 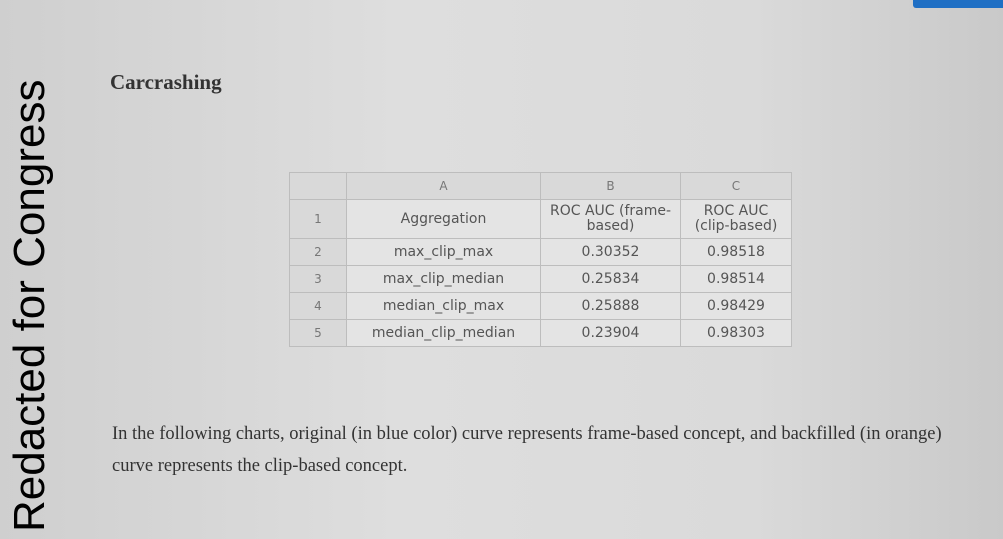 What do you see at coordinates (736, 279) in the screenshot?
I see `table-cell: 0.98514` at bounding box center [736, 279].